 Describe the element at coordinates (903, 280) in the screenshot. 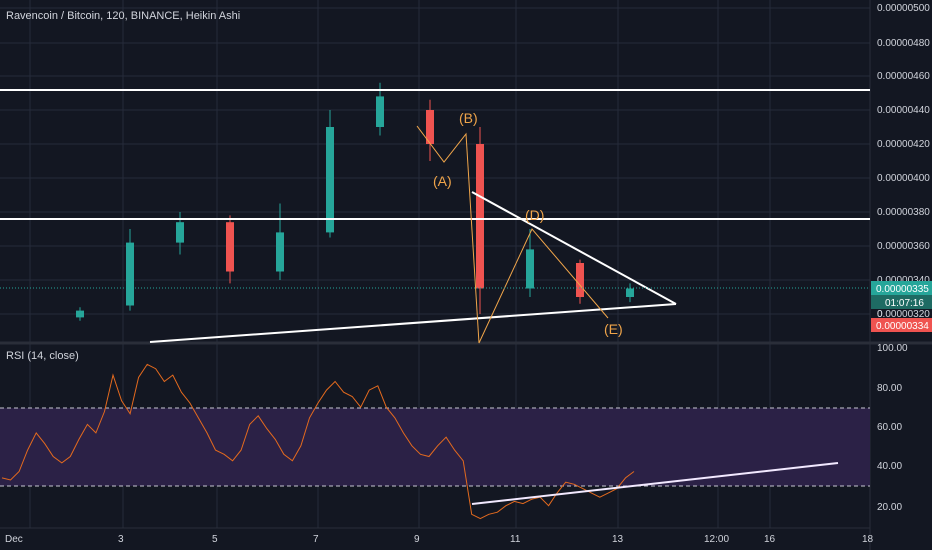

I see `price-tick: 0.00000340` at that location.